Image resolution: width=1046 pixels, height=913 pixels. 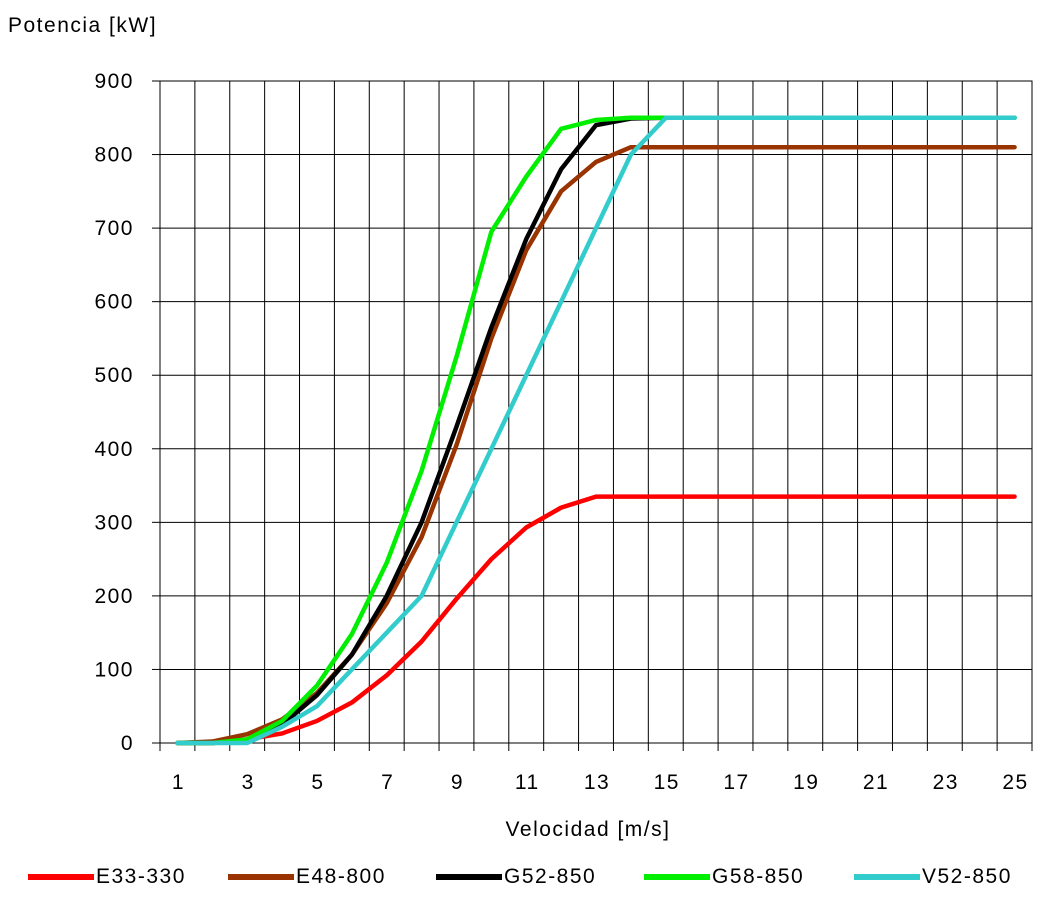 I want to click on x-tick-label: 3, so click(x=248, y=782).